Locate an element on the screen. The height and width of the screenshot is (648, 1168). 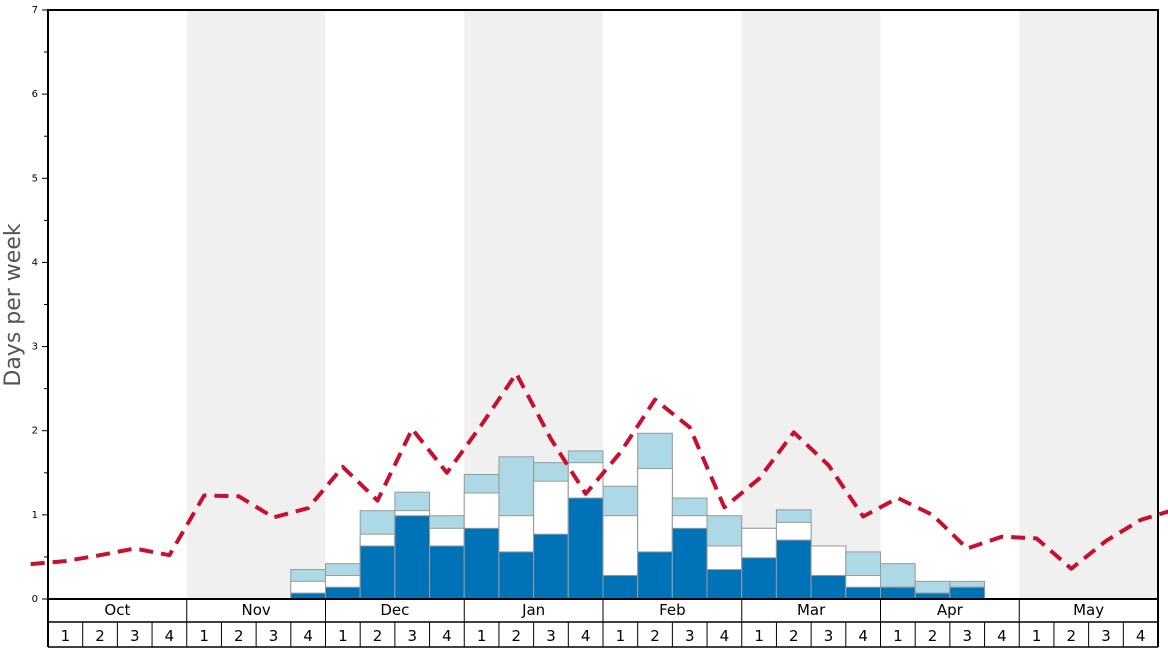
y-axis-label: Days per week is located at coordinates (13, 304).